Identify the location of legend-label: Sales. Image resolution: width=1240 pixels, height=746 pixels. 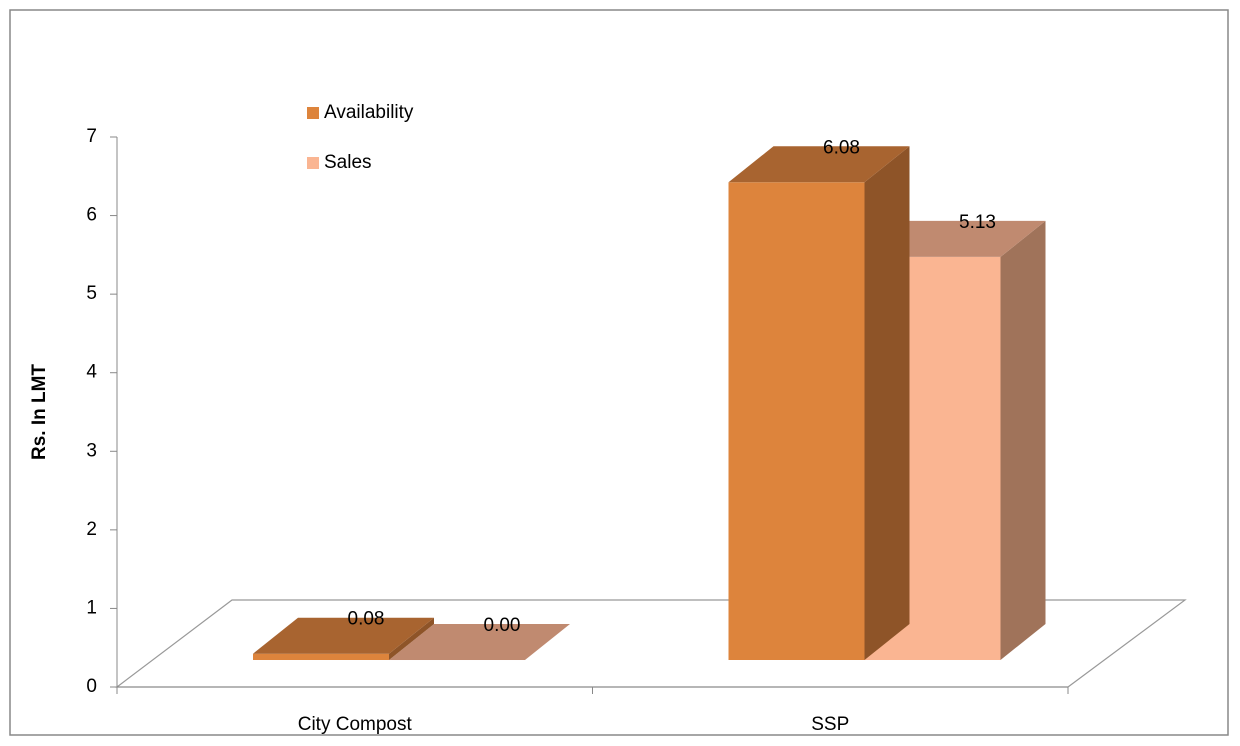
(348, 162).